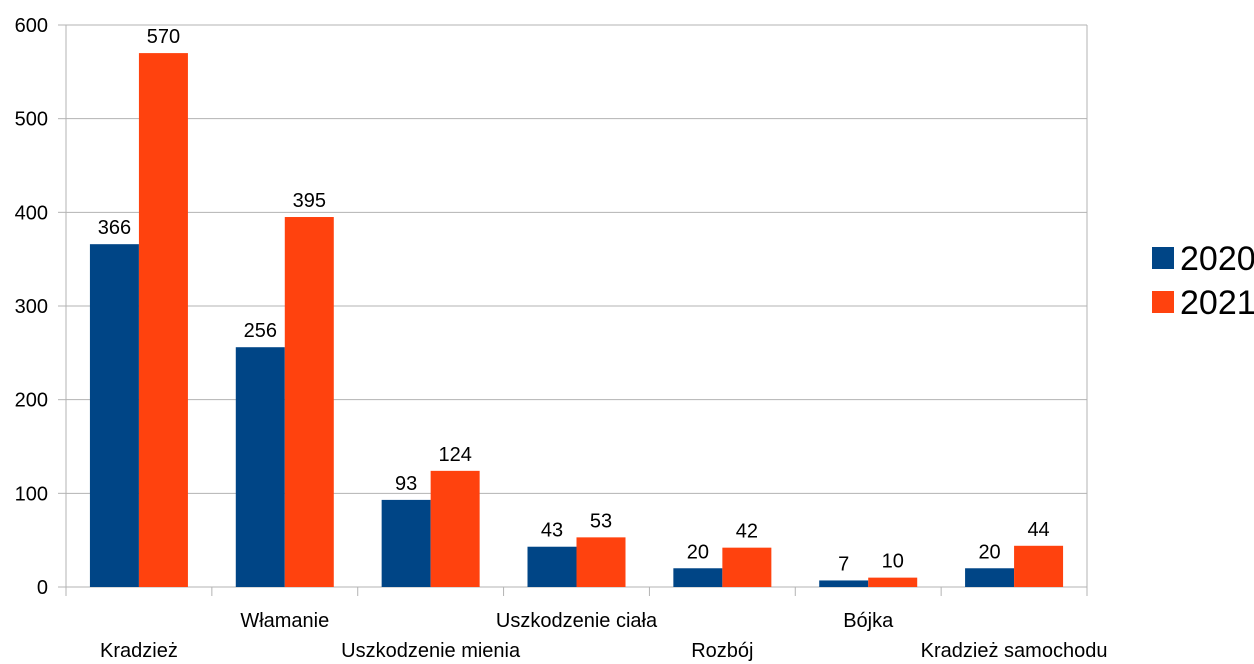 The image size is (1254, 664). Describe the element at coordinates (843, 564) in the screenshot. I see `data-label: 7` at that location.